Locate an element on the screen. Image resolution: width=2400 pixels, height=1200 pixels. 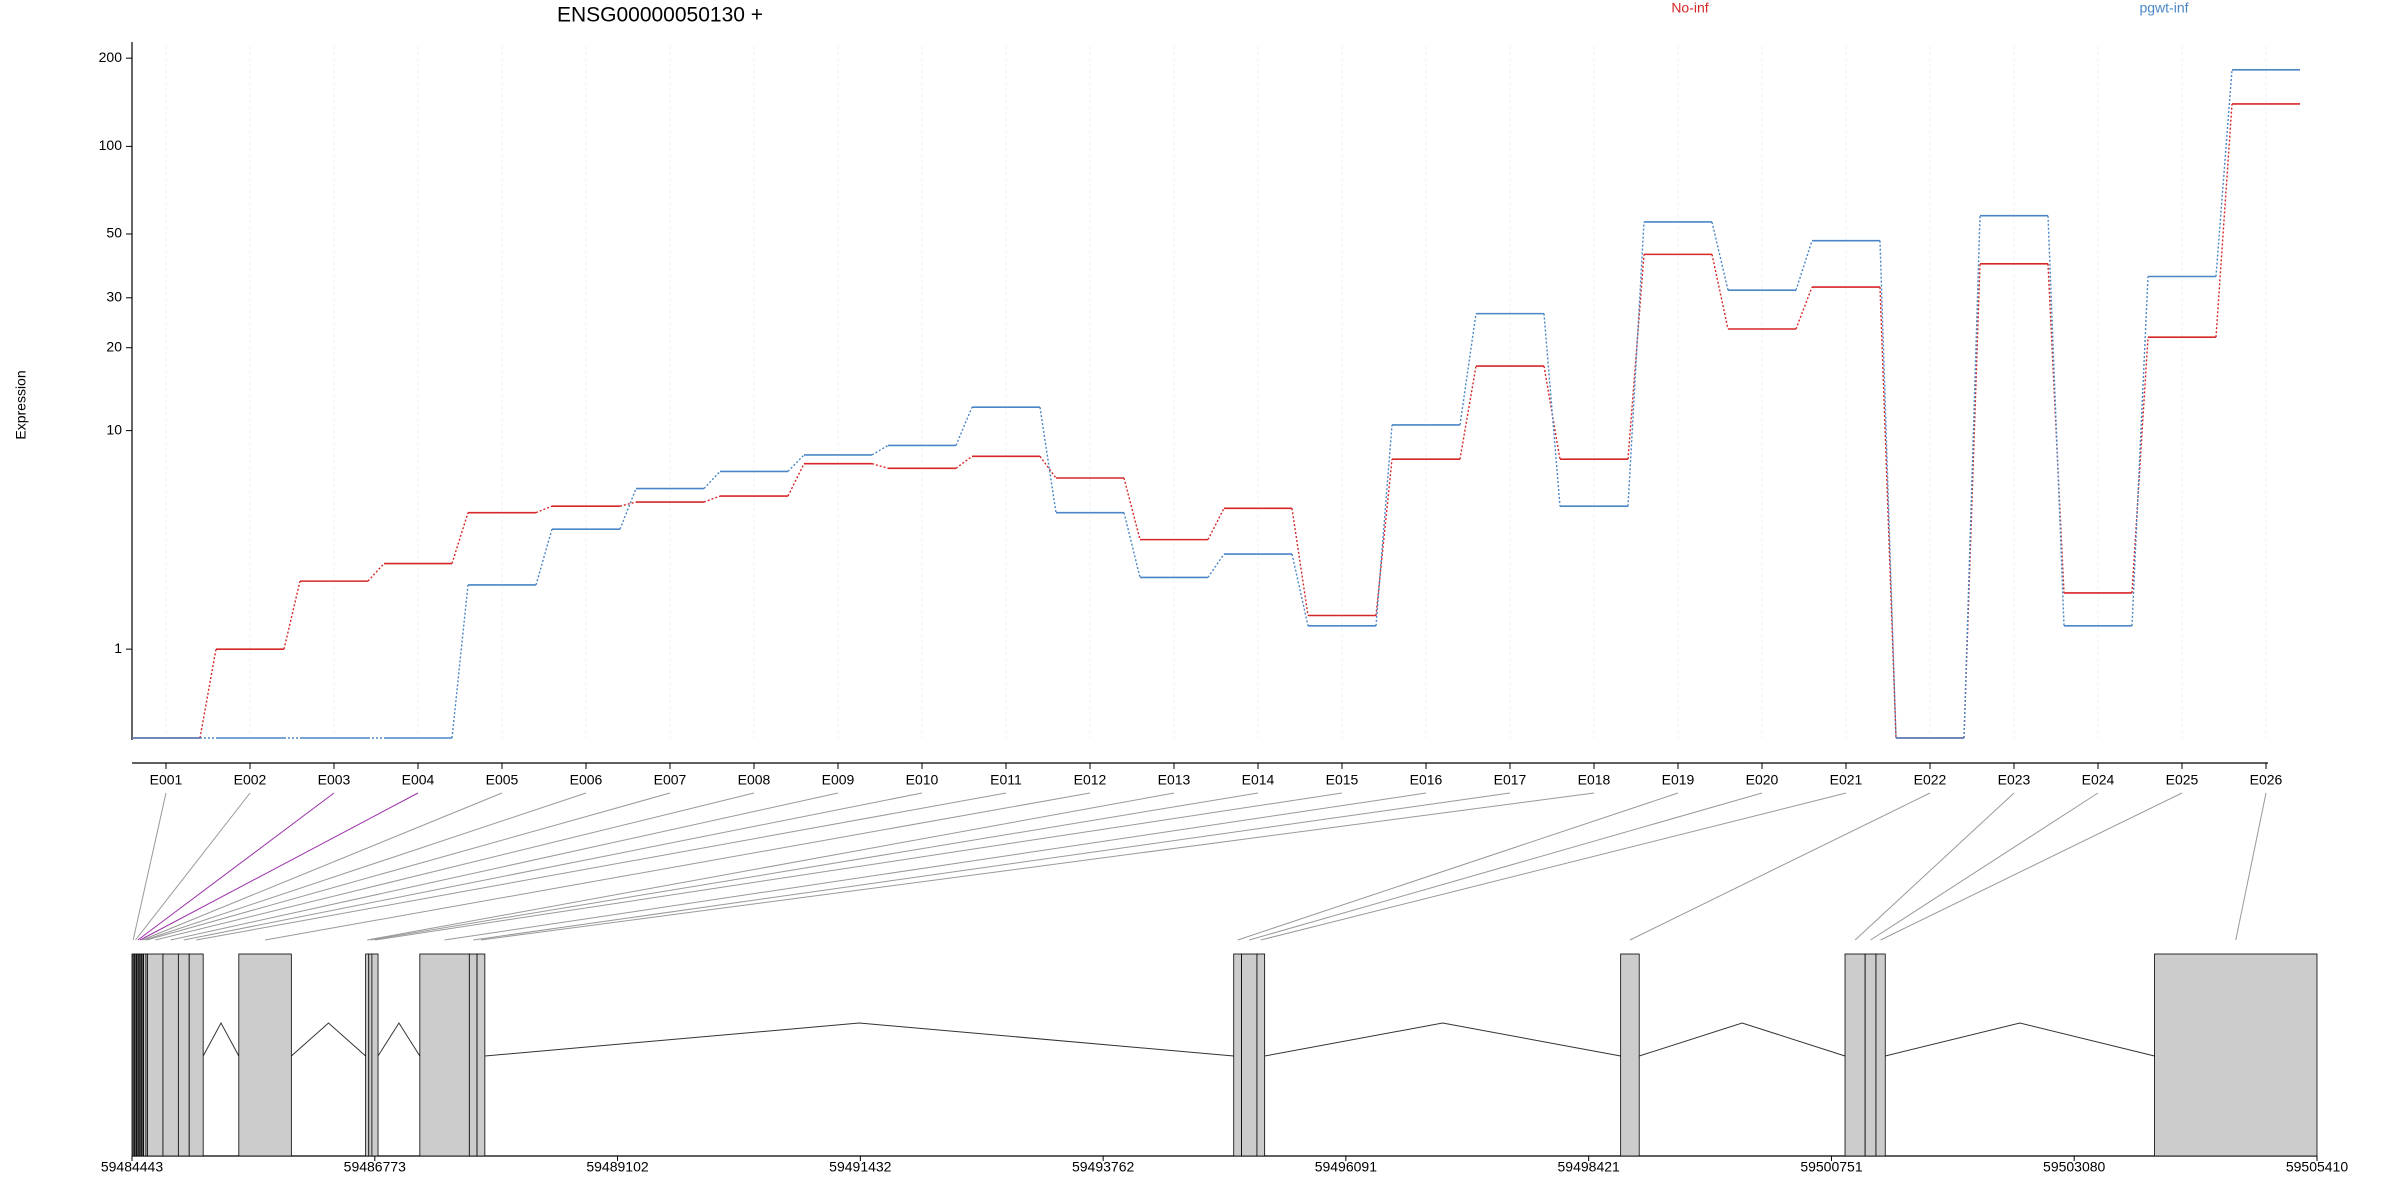
x-tick-label: E015 is located at coordinates (1342, 780).